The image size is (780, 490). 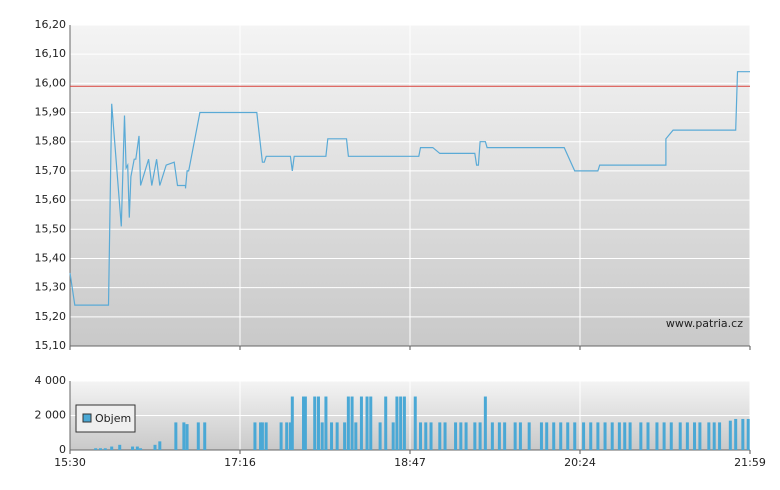 I want to click on watermark: www.patria.cz, so click(x=704, y=323).